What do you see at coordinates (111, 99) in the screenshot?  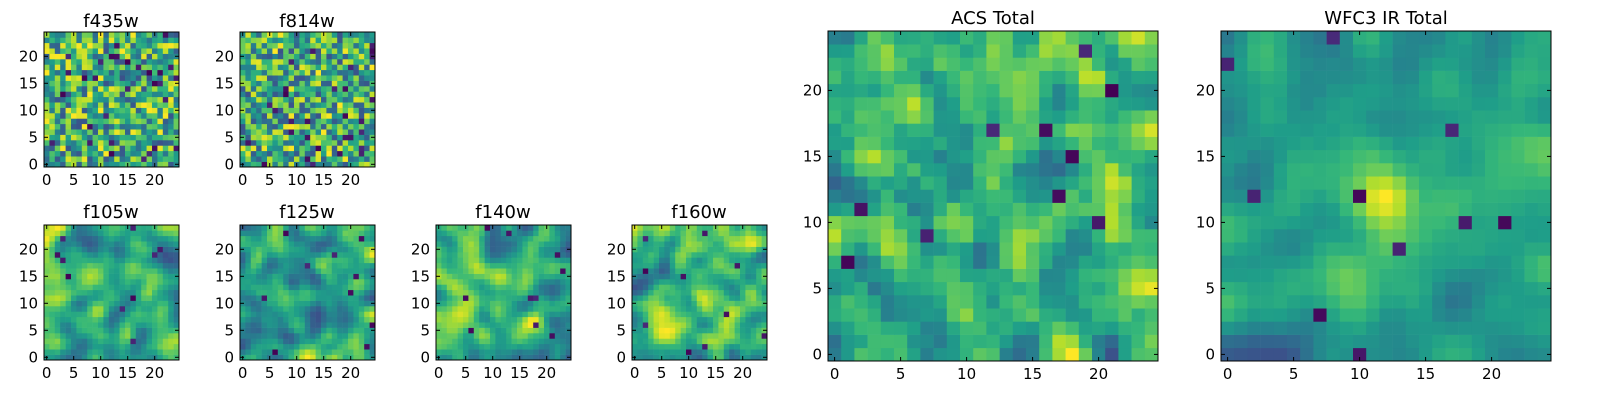 I see `plot-frame` at bounding box center [111, 99].